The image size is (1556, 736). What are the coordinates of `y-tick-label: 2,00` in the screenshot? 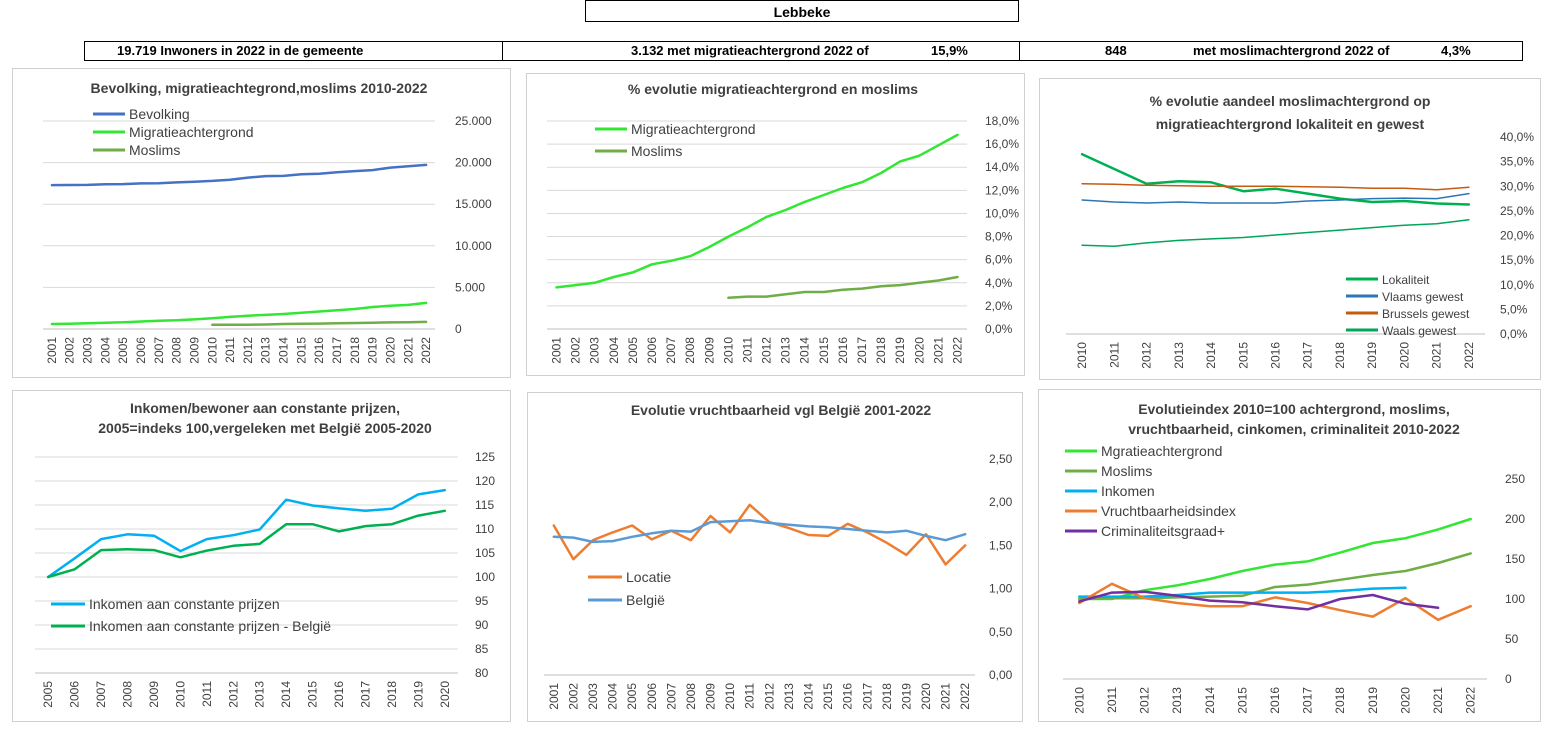 It's located at (1001, 502).